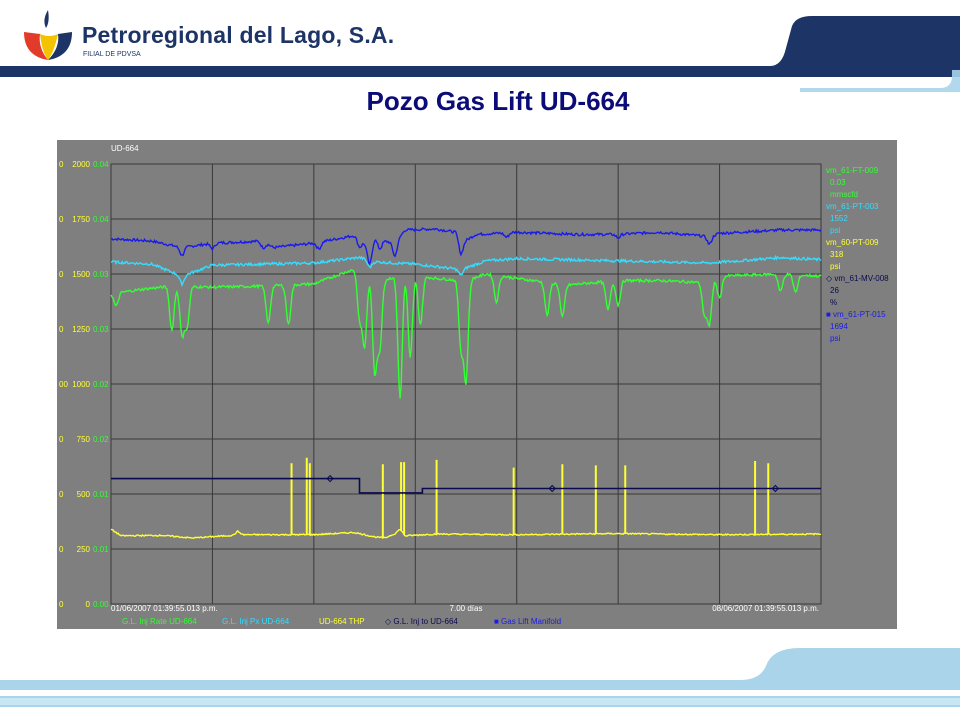 The width and height of the screenshot is (960, 720). What do you see at coordinates (48, 36) in the screenshot?
I see `company-logo` at bounding box center [48, 36].